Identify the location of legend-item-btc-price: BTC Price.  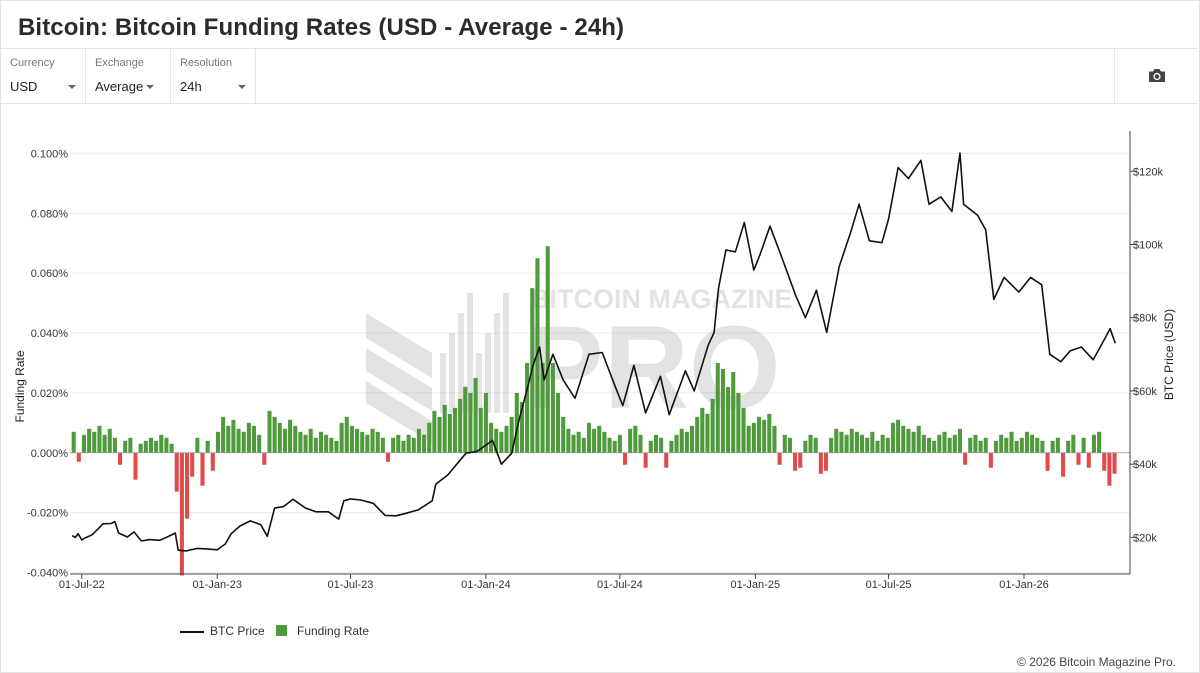
(222, 631).